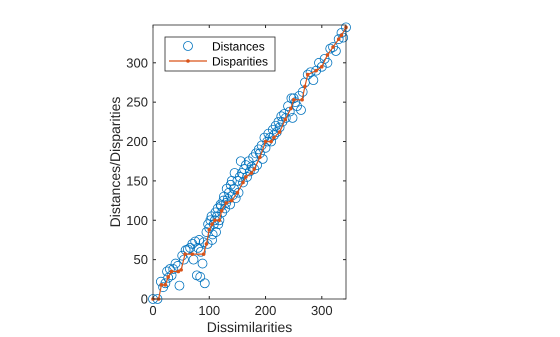 The image size is (560, 337). Describe the element at coordinates (321, 310) in the screenshot. I see `x-tick-label: 300` at that location.